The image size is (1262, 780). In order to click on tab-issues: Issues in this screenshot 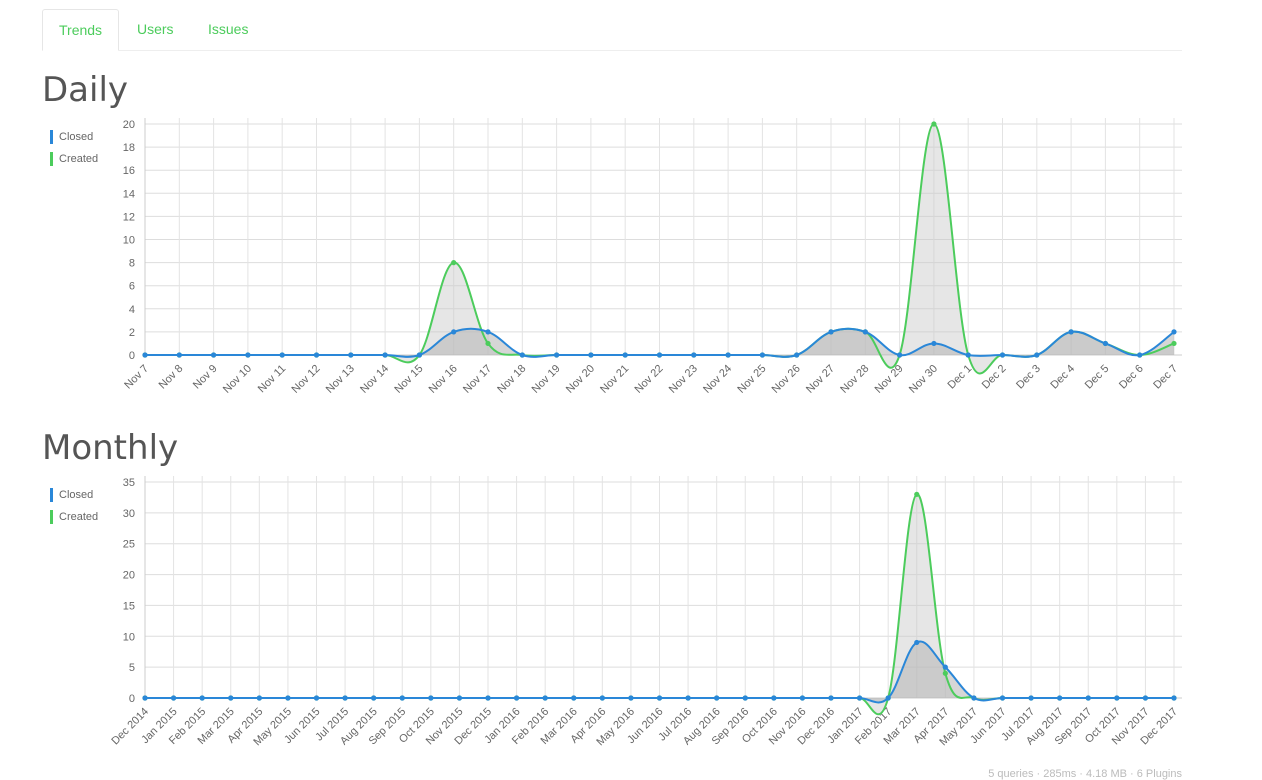, I will do `click(228, 29)`.